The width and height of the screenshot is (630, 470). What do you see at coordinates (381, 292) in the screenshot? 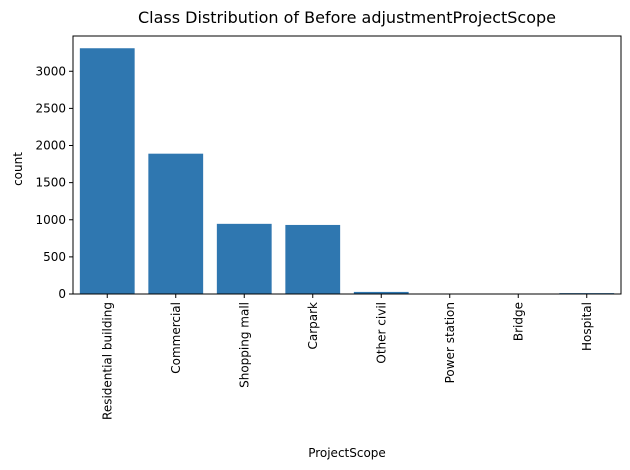
I see `bar-other-civil` at bounding box center [381, 292].